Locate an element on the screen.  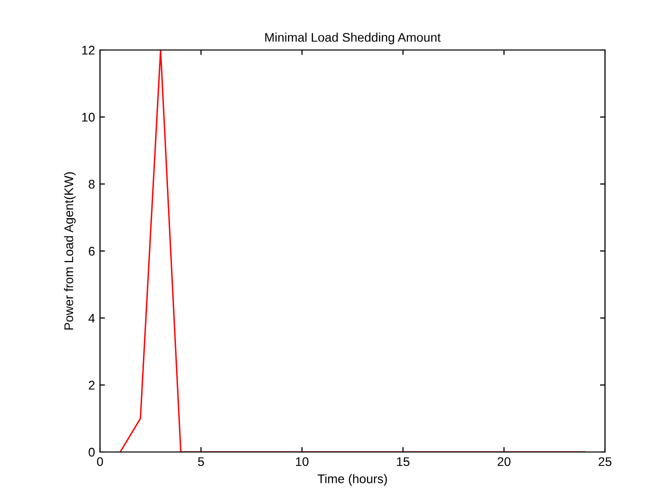
y-tick-label: 0 is located at coordinates (91, 452).